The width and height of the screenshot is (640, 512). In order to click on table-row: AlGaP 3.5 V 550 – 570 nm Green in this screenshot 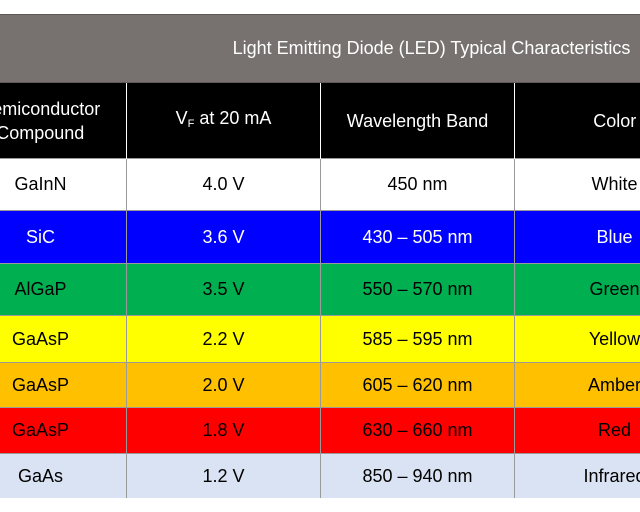, I will do `click(320, 289)`.